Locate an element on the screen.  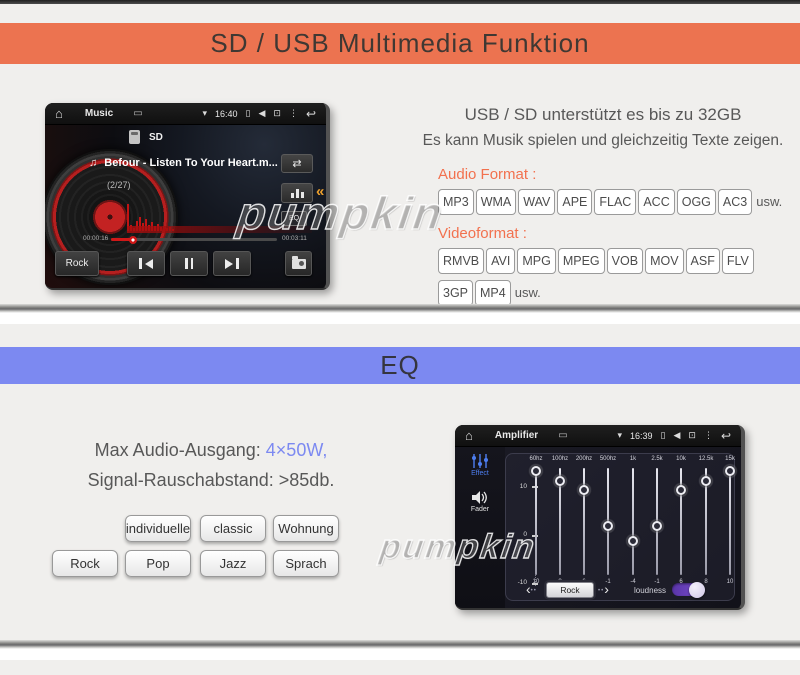
eq-slider-12-5k: 12.5k 8 is located at coordinates (706, 522).